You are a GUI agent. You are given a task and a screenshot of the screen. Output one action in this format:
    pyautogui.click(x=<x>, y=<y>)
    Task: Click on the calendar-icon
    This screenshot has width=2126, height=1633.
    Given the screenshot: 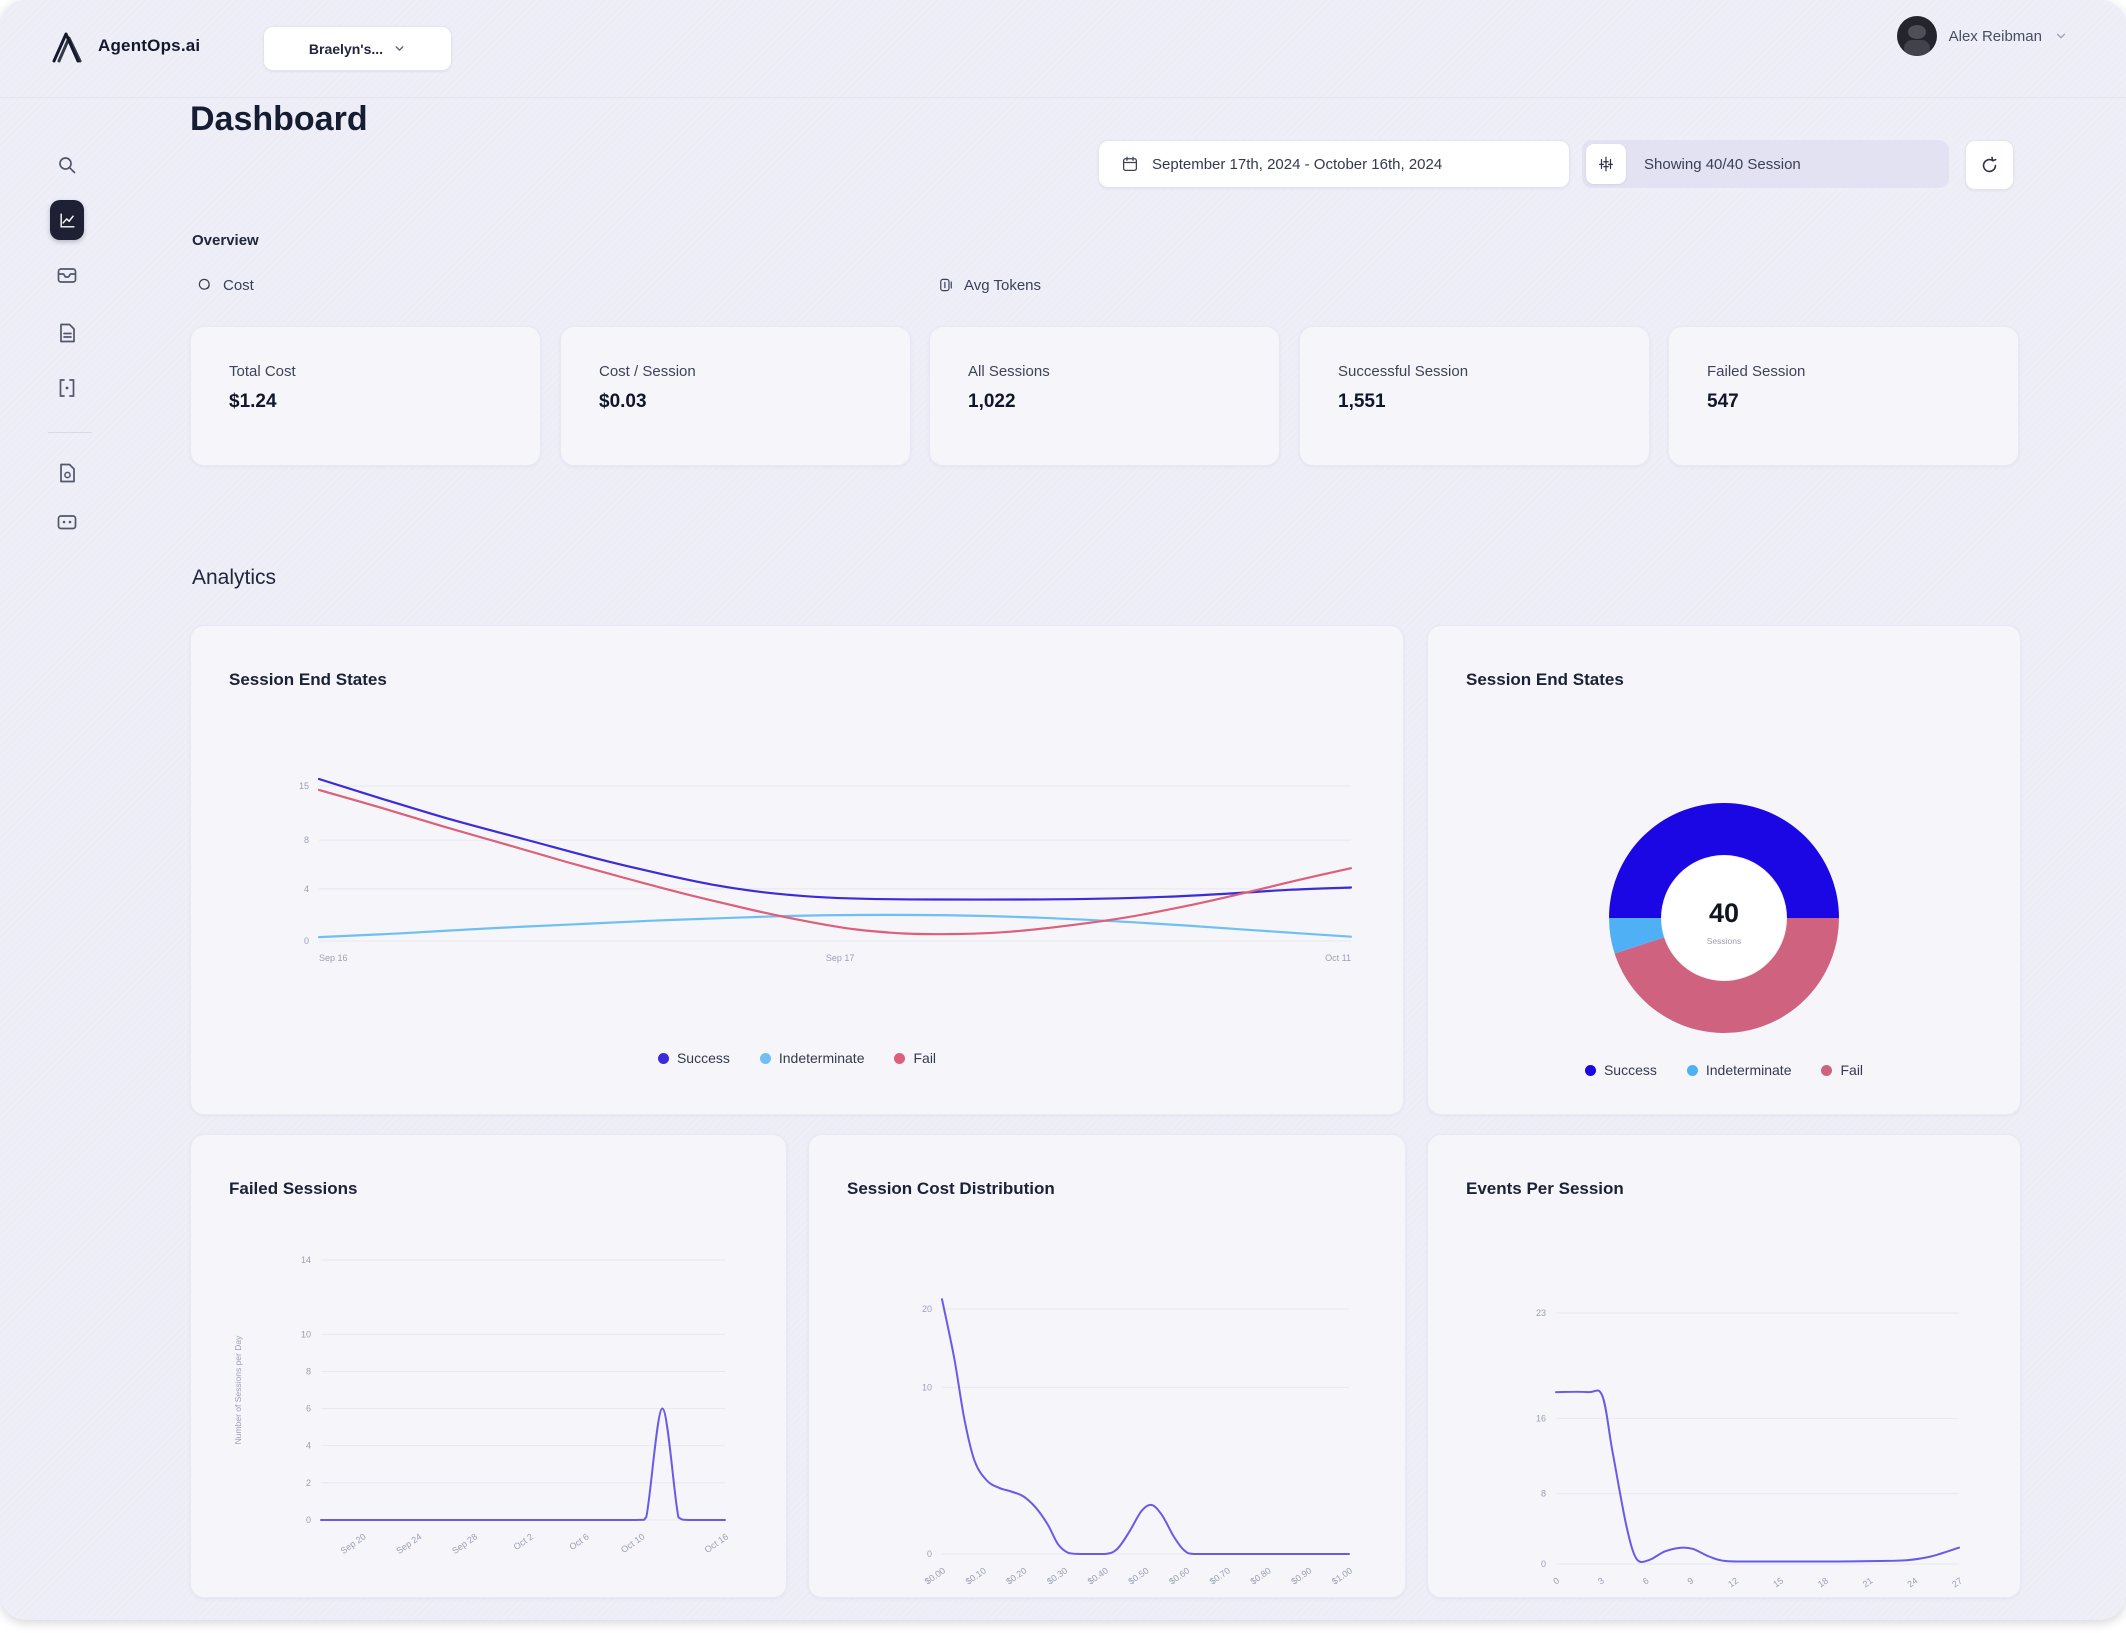 What is the action you would take?
    pyautogui.click(x=1130, y=164)
    